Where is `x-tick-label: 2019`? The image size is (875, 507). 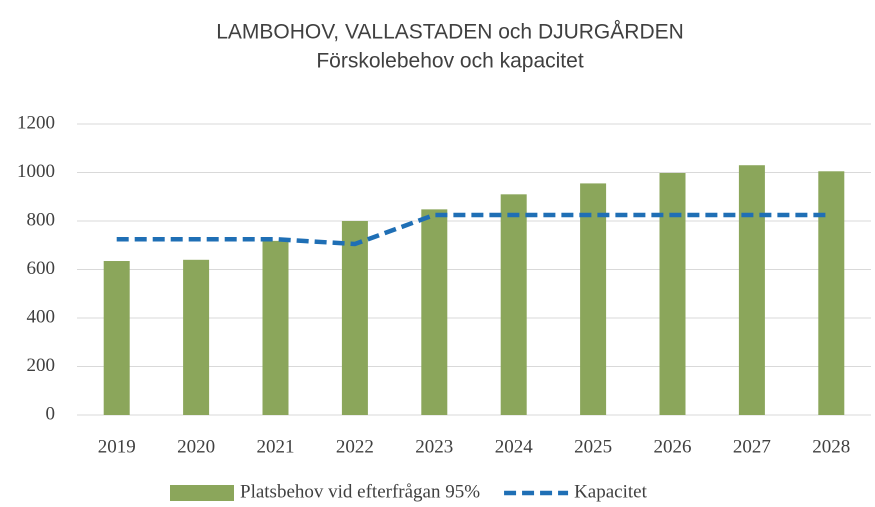 x-tick-label: 2019 is located at coordinates (117, 446).